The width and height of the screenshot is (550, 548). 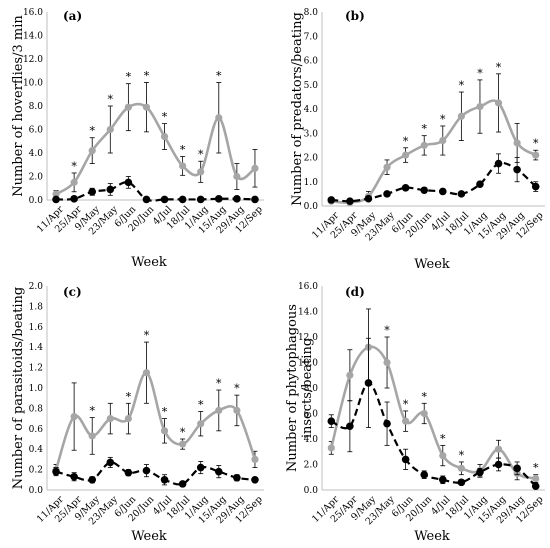 What do you see at coordinates (72, 16) in the screenshot?
I see `panel-label: (a)` at bounding box center [72, 16].